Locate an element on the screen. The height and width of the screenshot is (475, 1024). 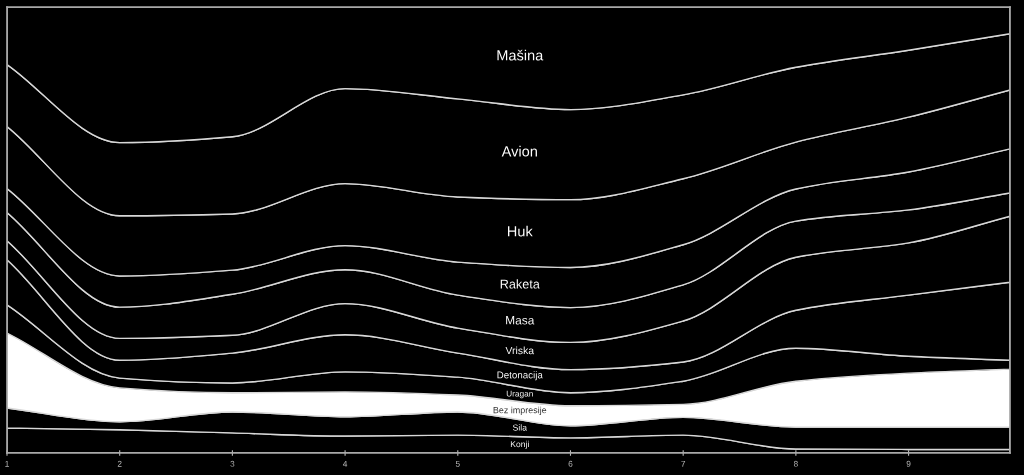
x-tick-label: 8 is located at coordinates (795, 463).